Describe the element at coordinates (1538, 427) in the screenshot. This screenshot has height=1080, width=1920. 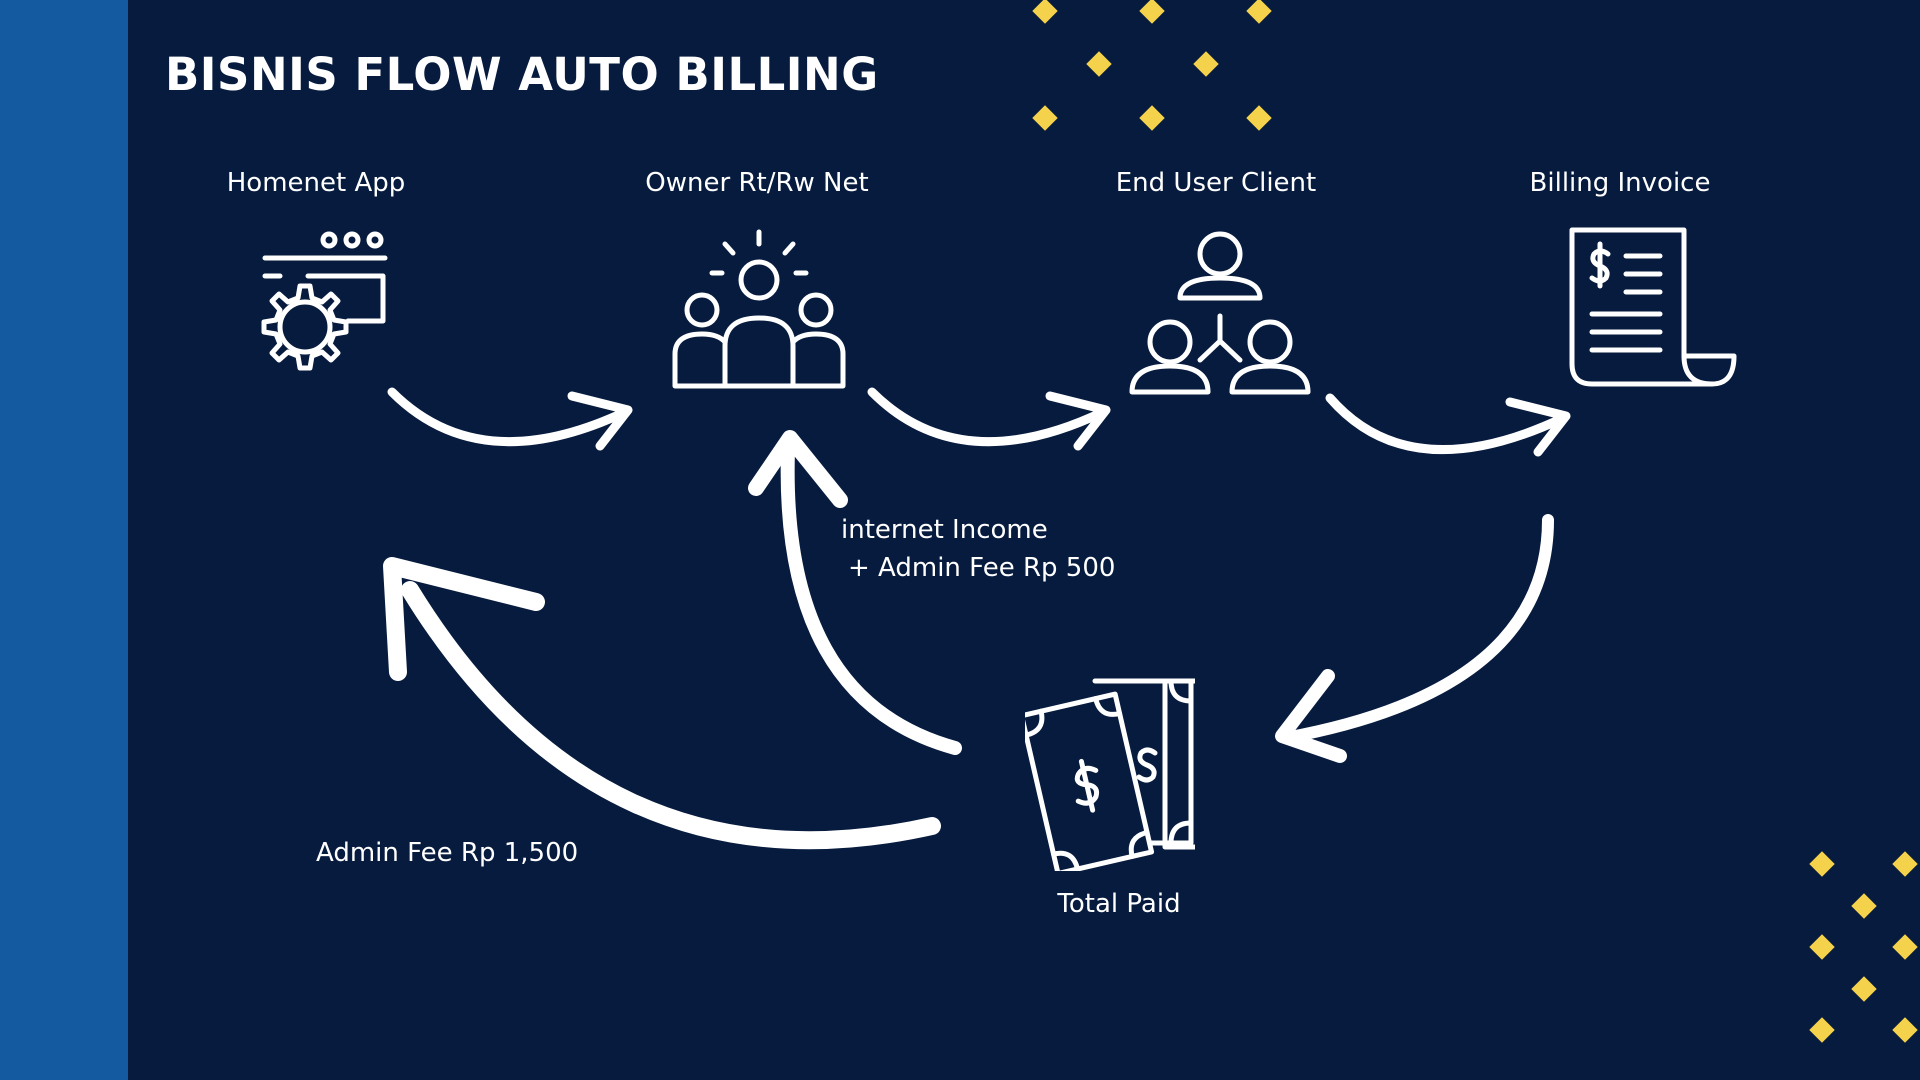
I see `arrowhead-enduser-to-invoice` at that location.